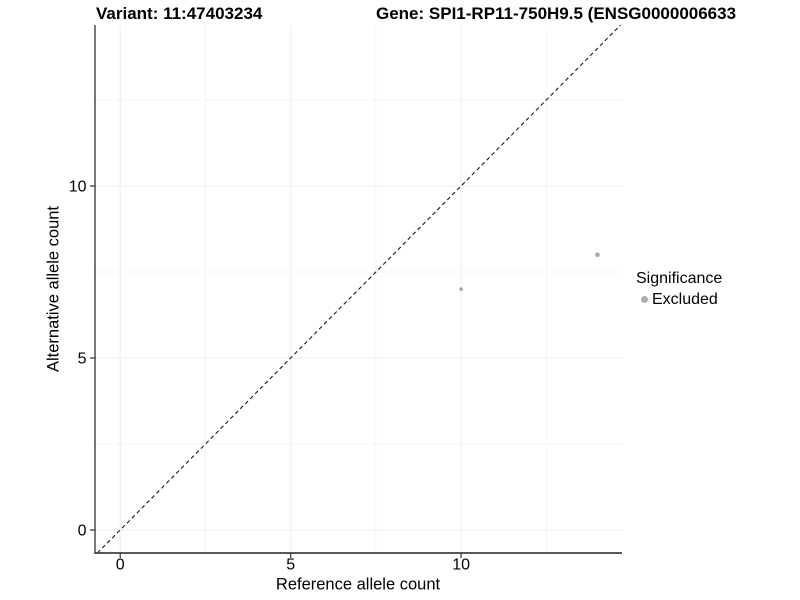 Image resolution: width=800 pixels, height=600 pixels. What do you see at coordinates (358, 584) in the screenshot?
I see `x-axis-title: Reference allele count` at bounding box center [358, 584].